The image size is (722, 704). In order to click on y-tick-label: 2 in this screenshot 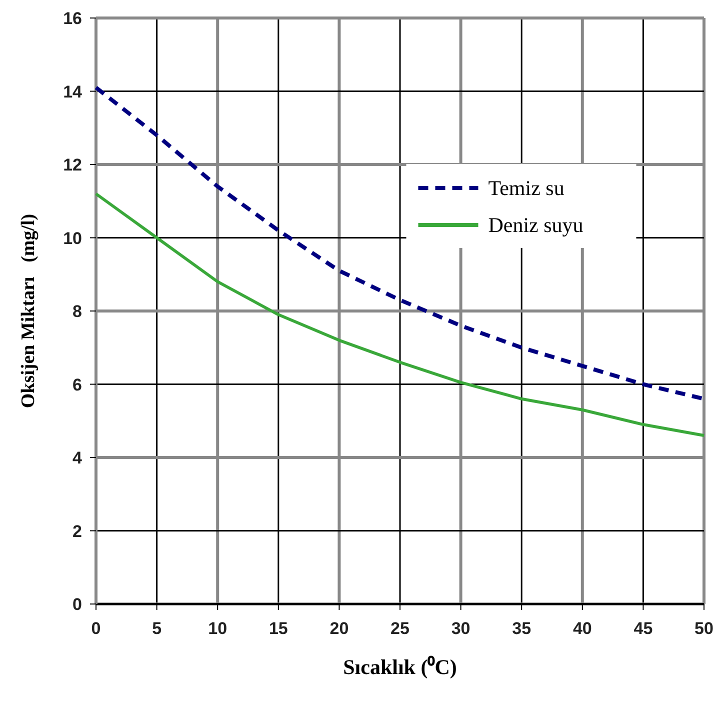, I will do `click(77, 531)`.